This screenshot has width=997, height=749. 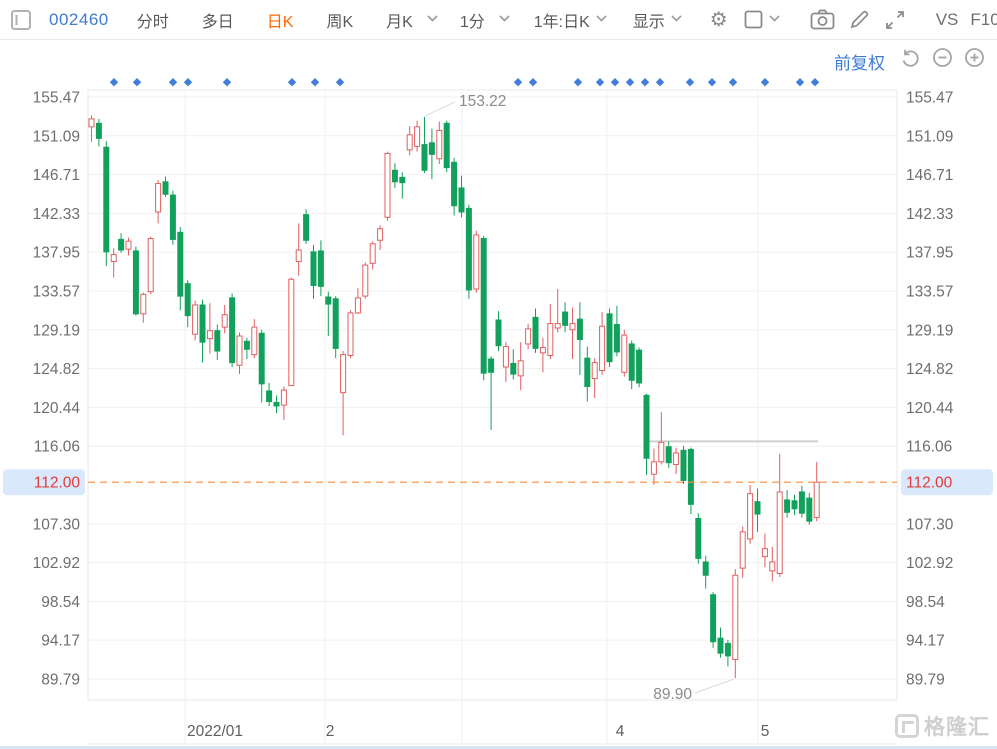 I want to click on zoom-out-icon, so click(x=942, y=57).